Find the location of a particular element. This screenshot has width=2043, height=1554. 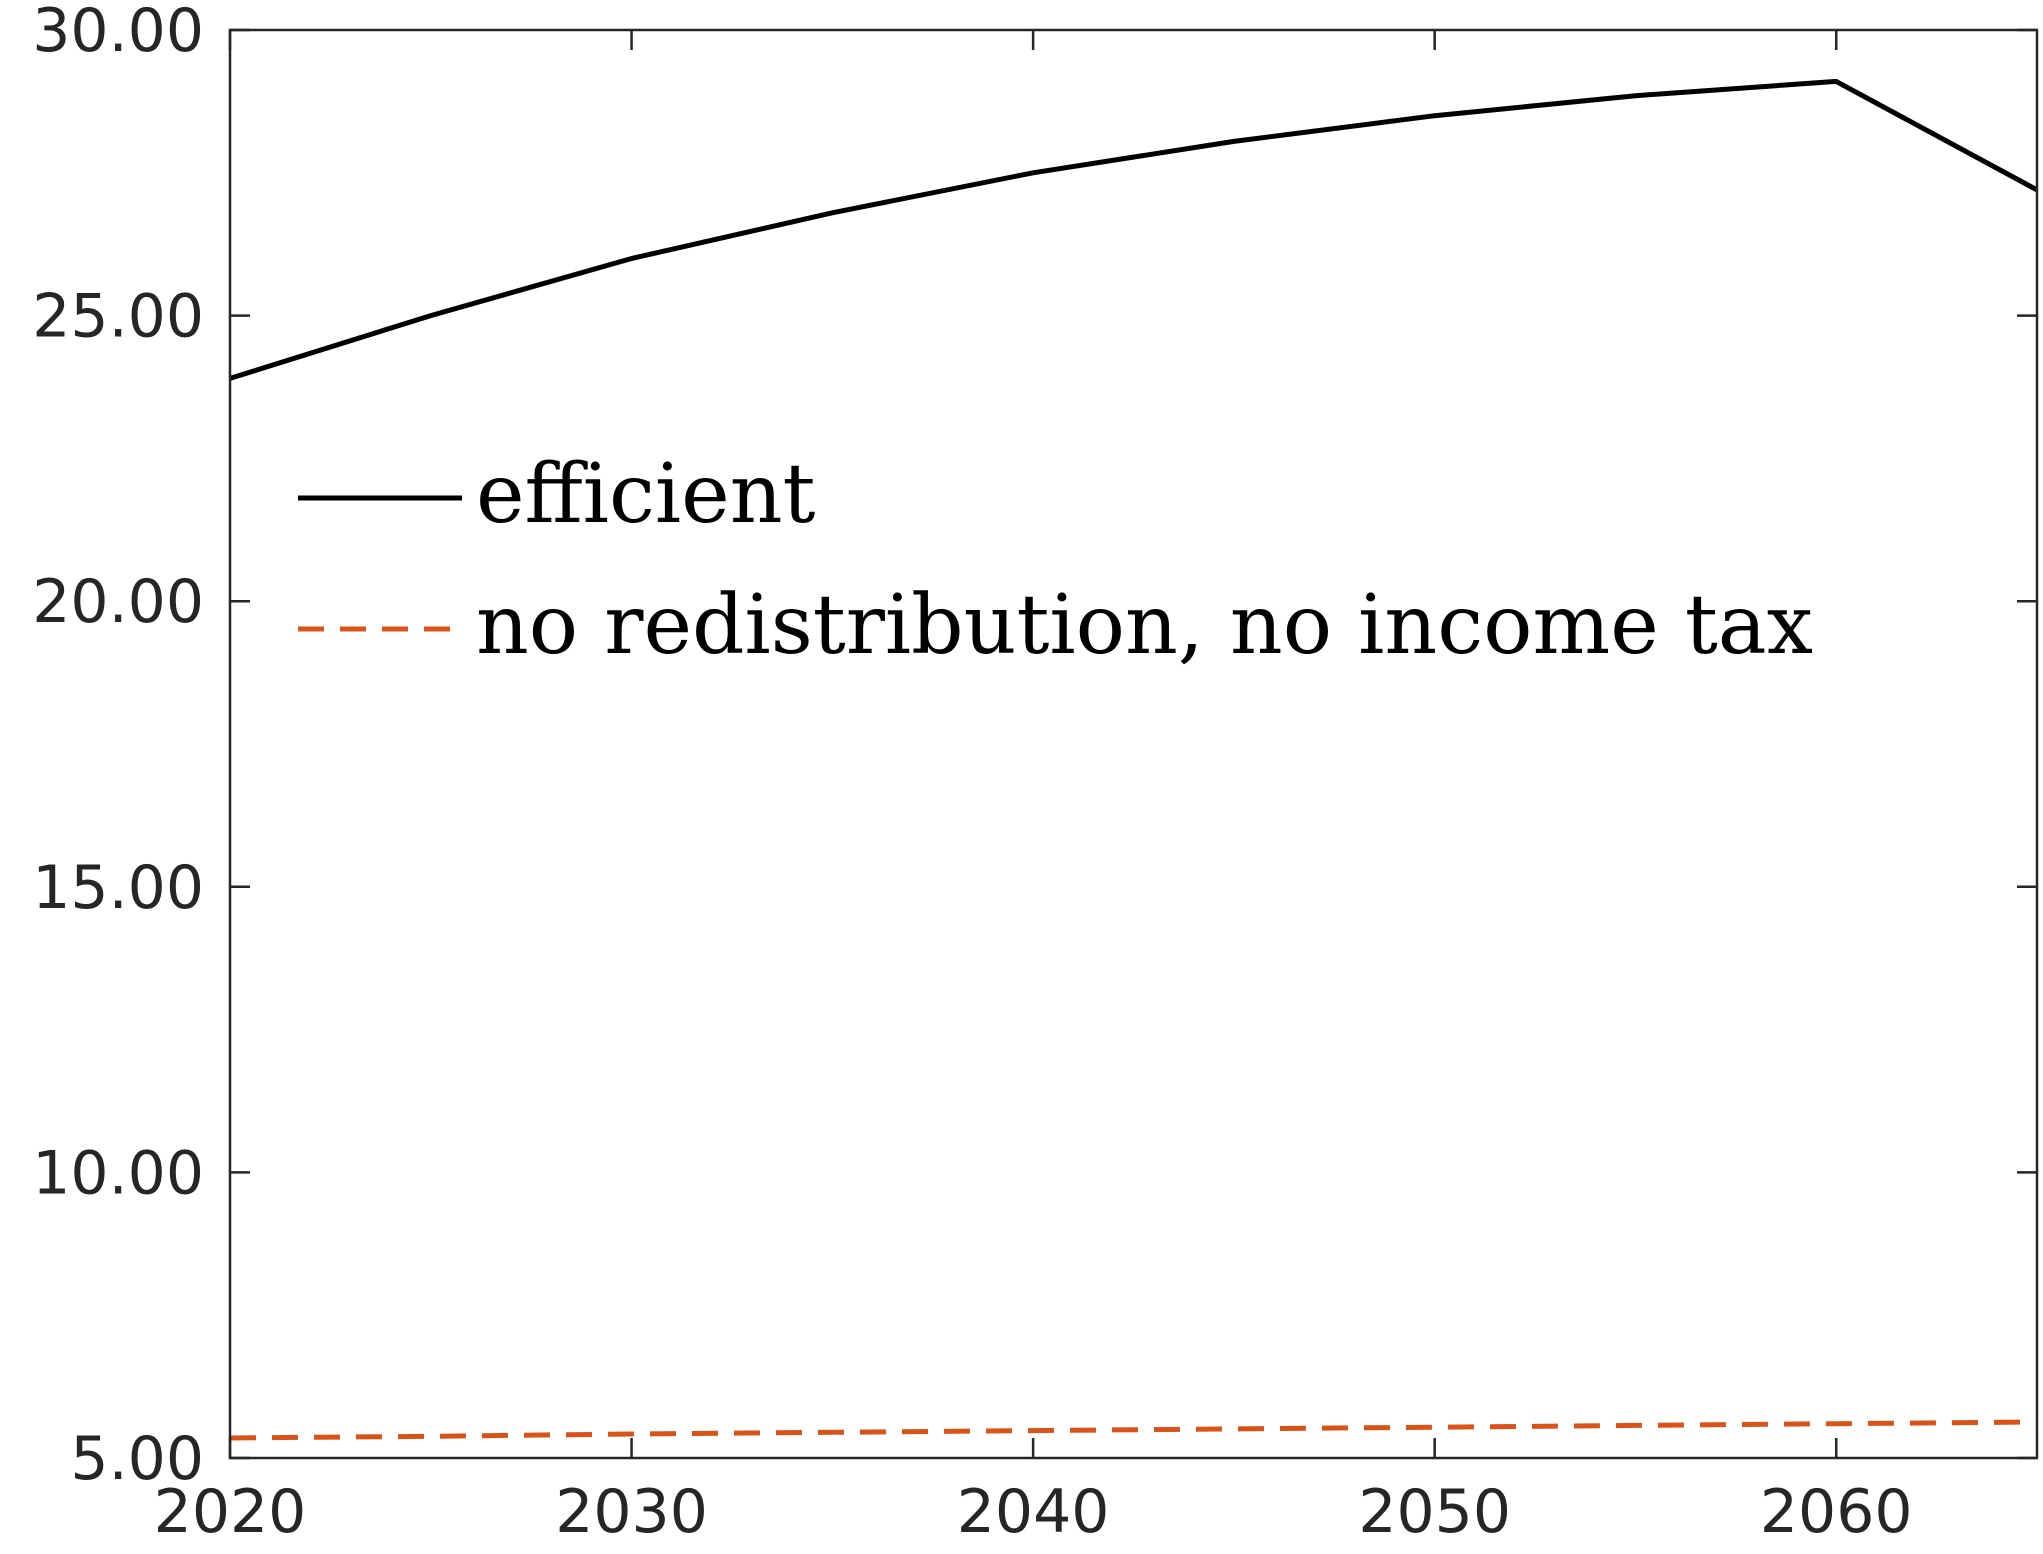

x-tick-label-2040: 2040 is located at coordinates (1033, 1512).